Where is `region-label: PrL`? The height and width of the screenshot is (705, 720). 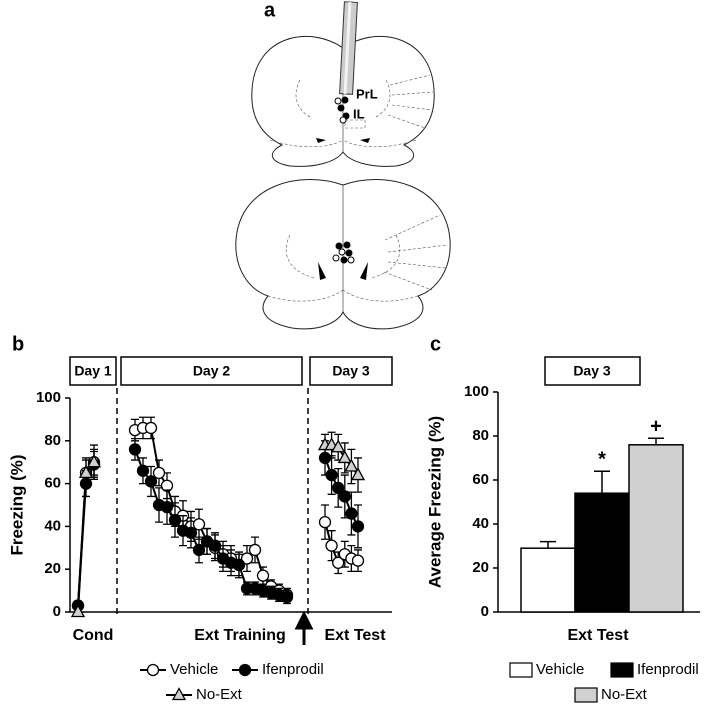
region-label: PrL is located at coordinates (367, 93).